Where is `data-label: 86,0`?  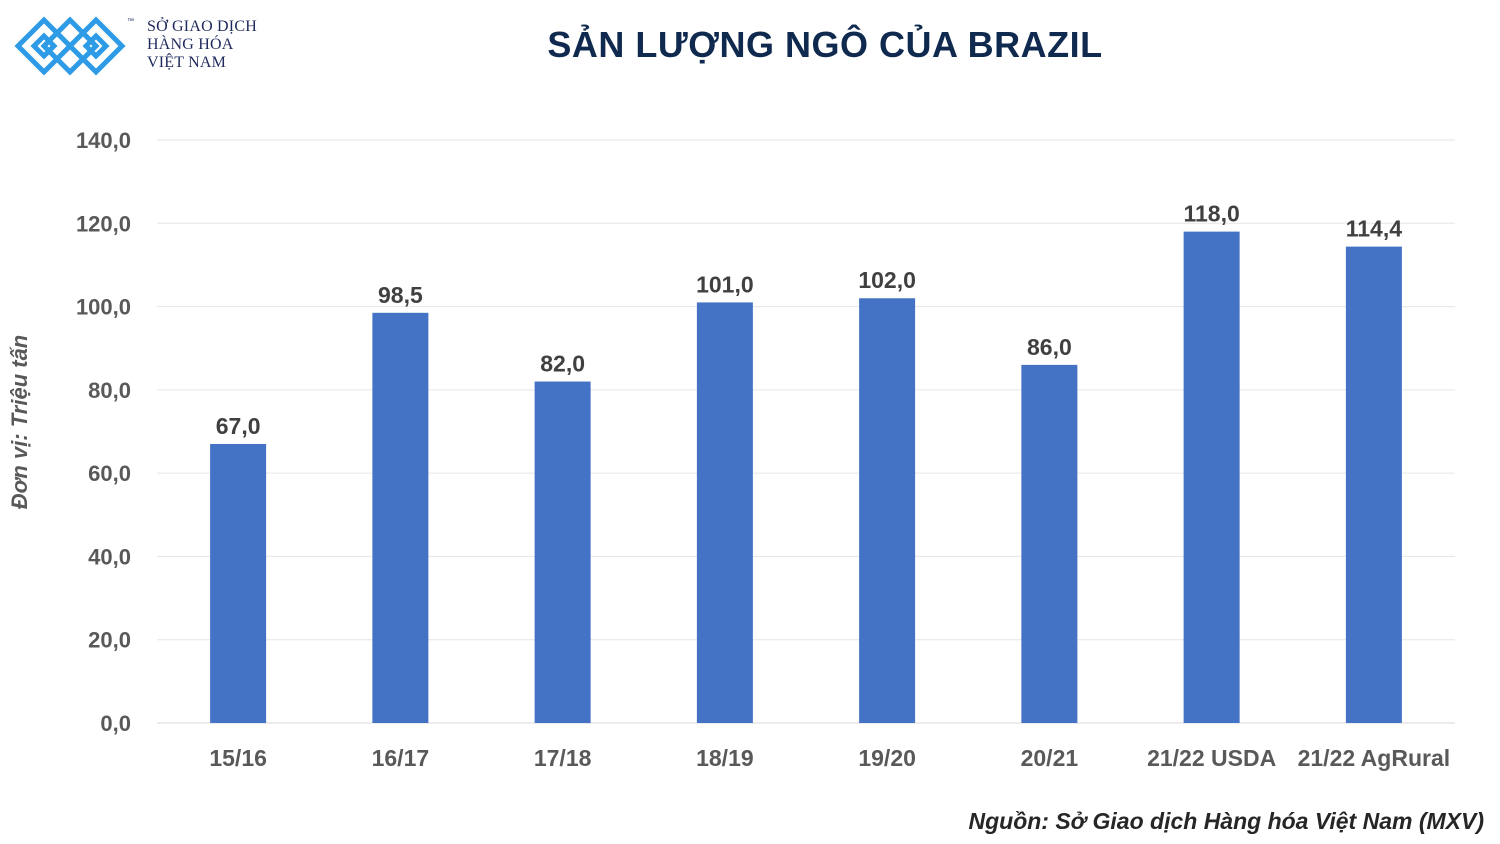
data-label: 86,0 is located at coordinates (1049, 347).